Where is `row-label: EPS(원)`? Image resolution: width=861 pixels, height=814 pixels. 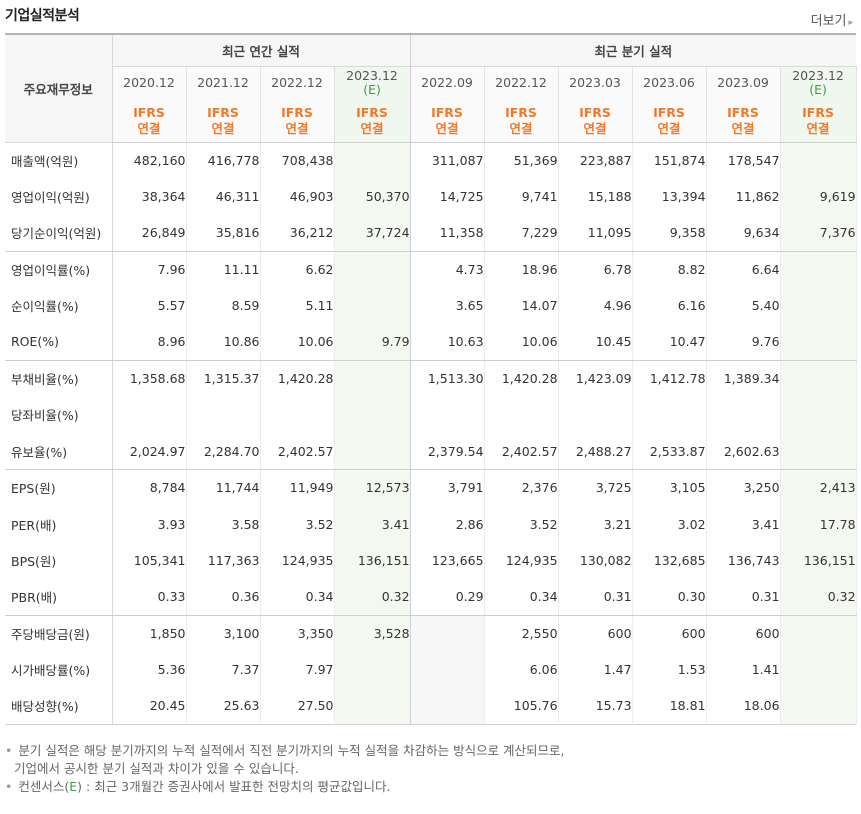 row-label: EPS(원) is located at coordinates (59, 487).